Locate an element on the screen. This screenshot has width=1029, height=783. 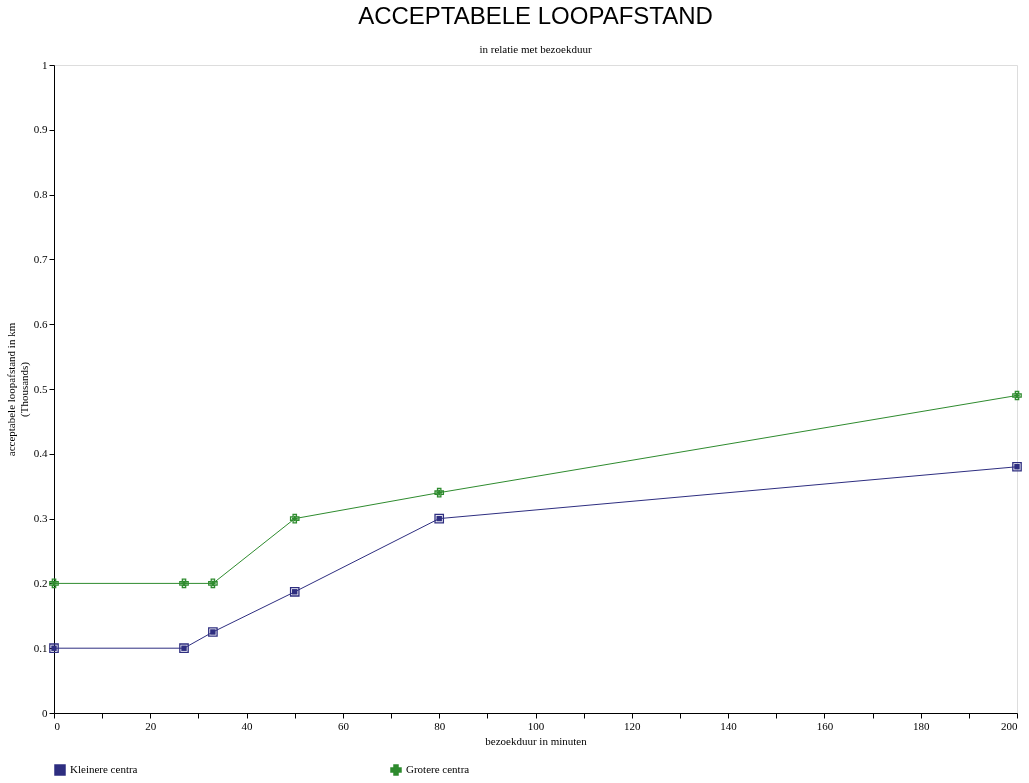
x-tick-label: 120 is located at coordinates (633, 725).